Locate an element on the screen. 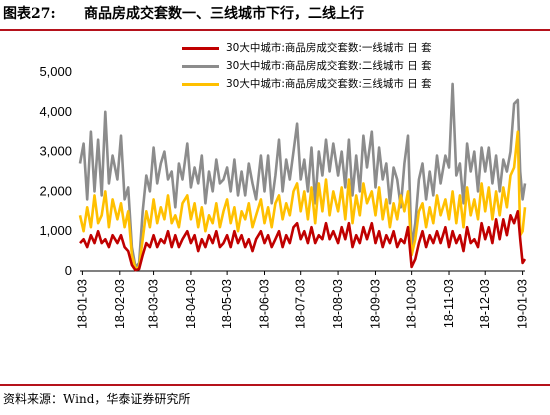  legend-item: 30大中城市:商品房成交套数:二线城市 日 套 is located at coordinates (332, 67).